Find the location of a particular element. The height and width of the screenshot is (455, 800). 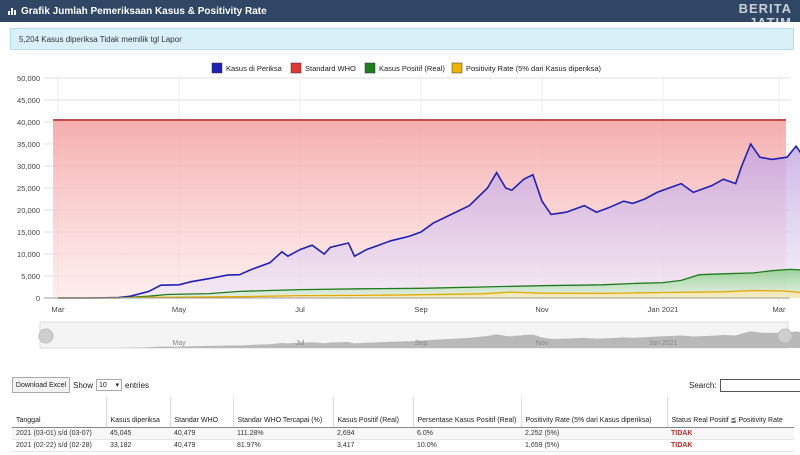

column-header: Standar WHO Tercapai (%) is located at coordinates (282, 412).